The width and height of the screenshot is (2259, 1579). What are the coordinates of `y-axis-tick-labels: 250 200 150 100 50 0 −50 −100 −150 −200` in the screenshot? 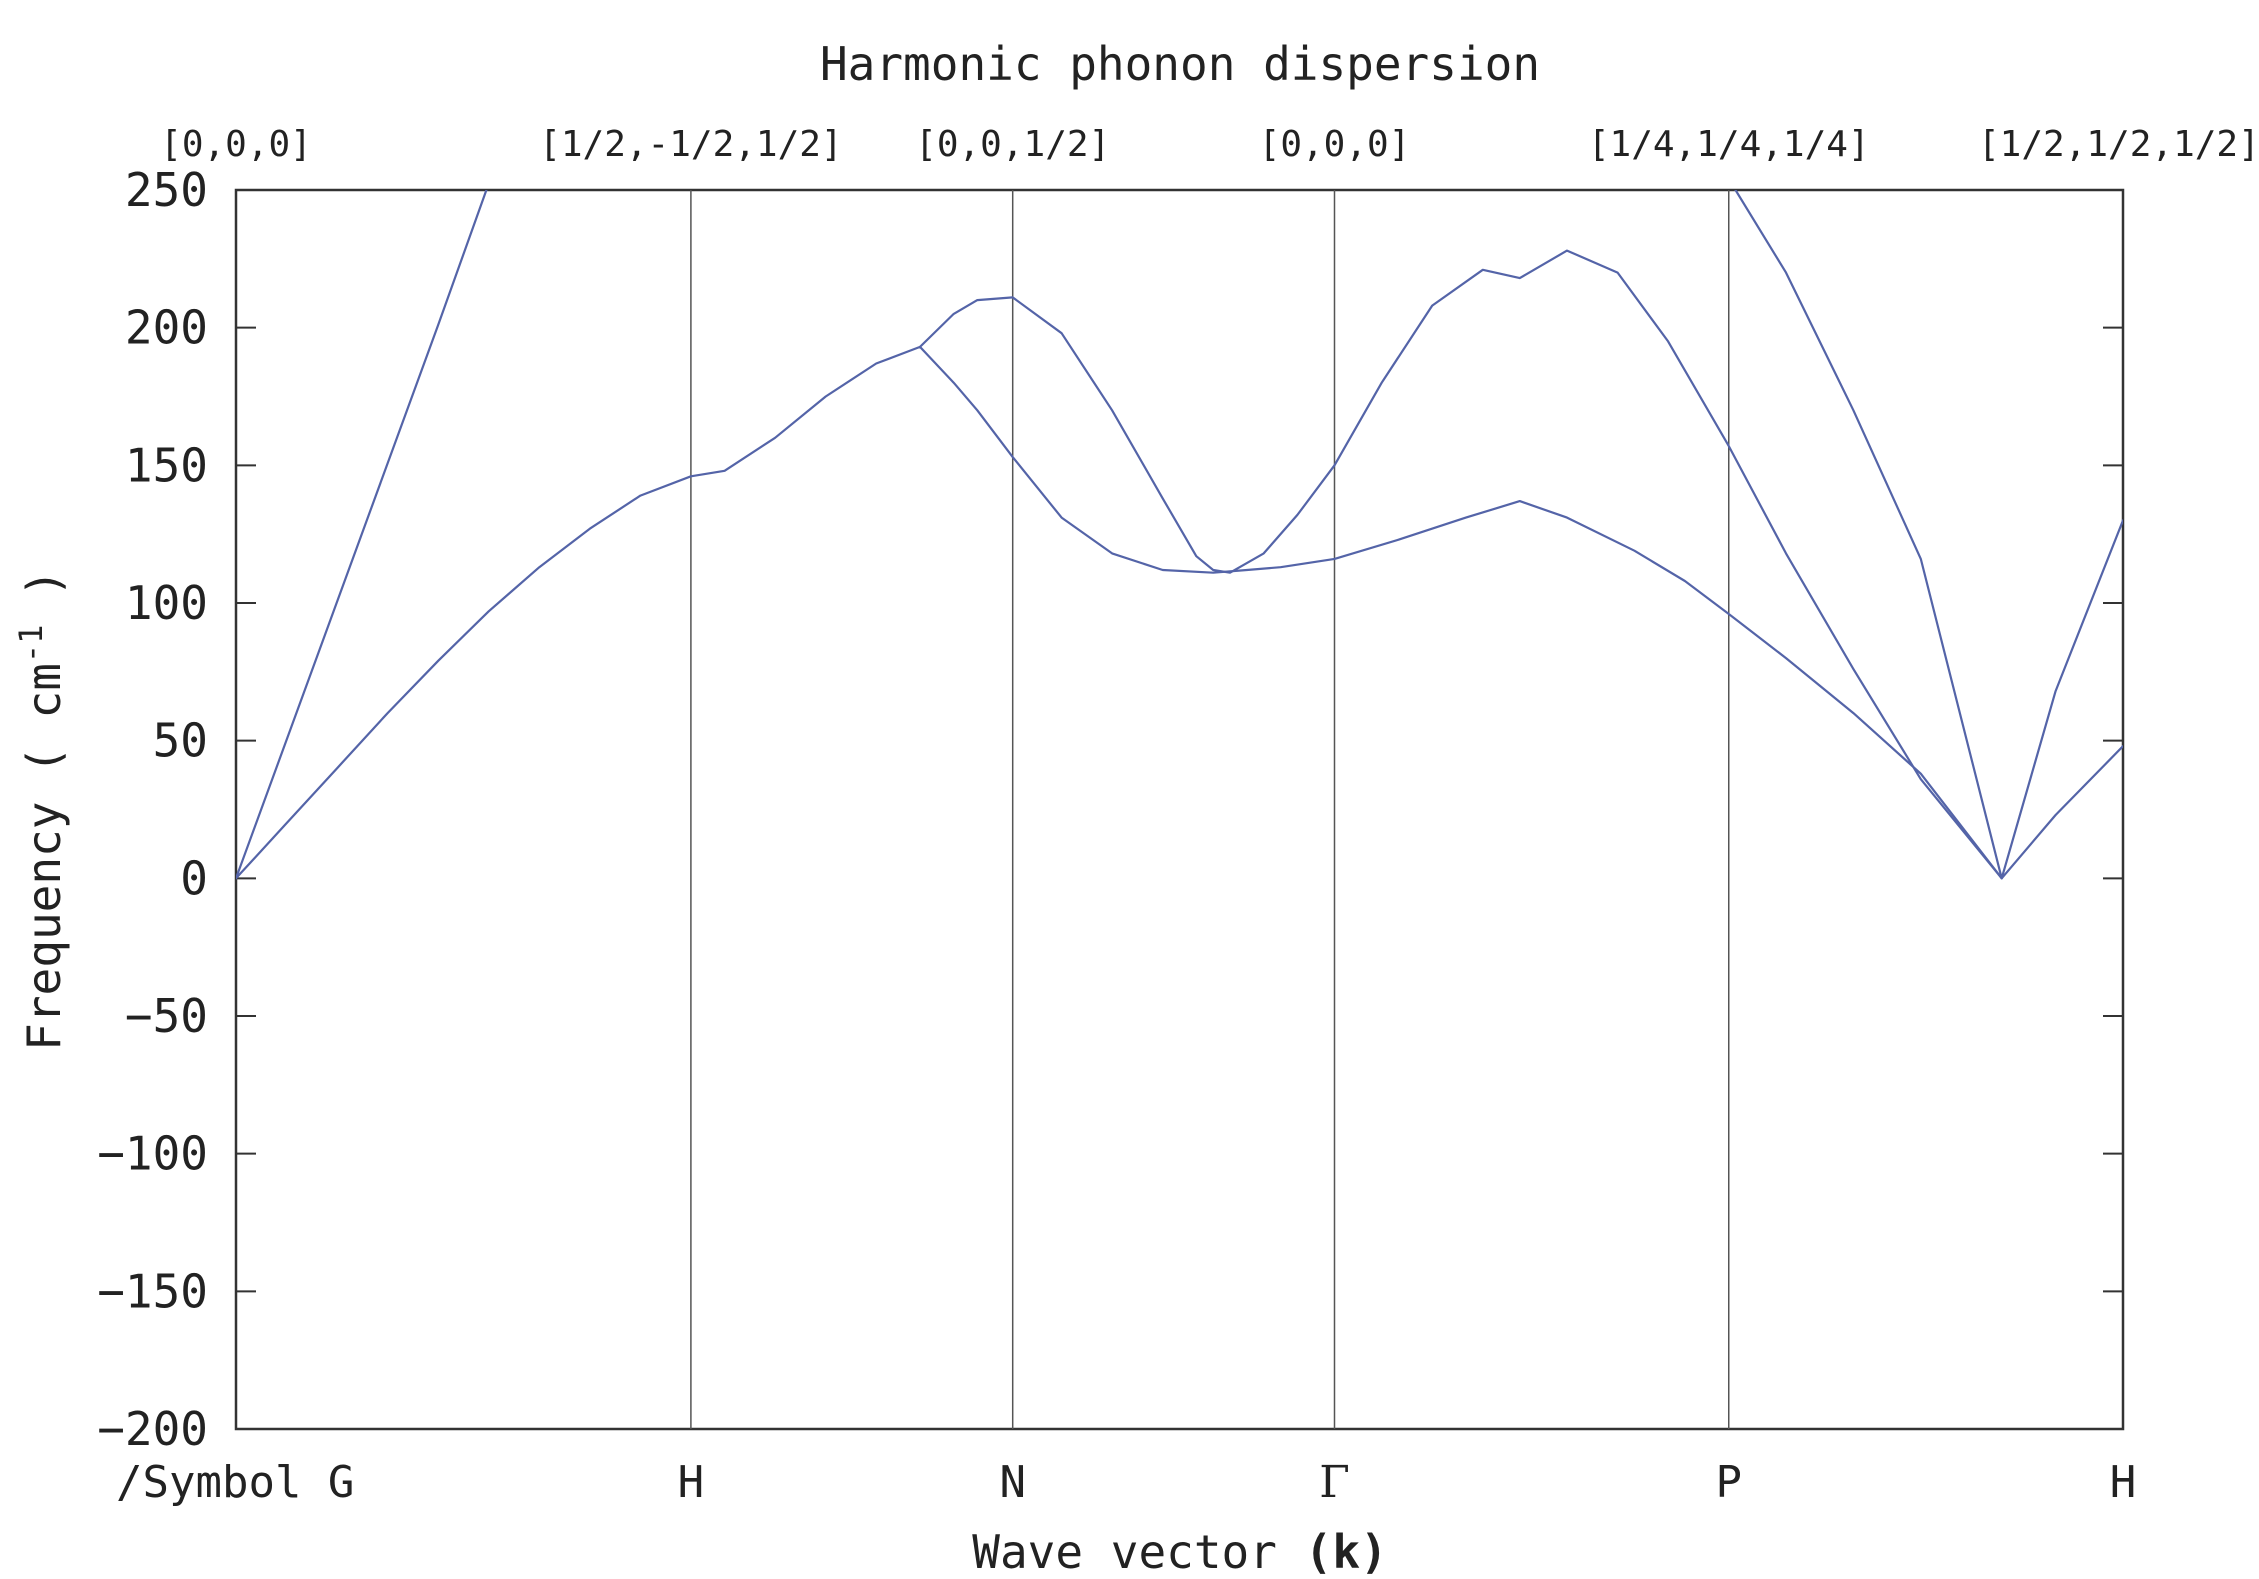 It's located at (152, 809).